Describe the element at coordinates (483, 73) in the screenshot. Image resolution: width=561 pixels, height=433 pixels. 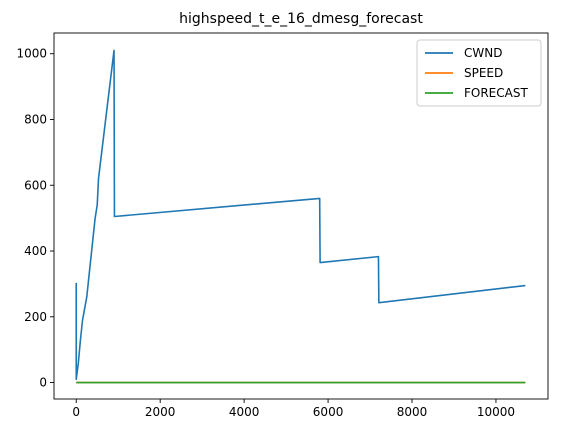
I see `legend-label-speed: SPEED` at that location.